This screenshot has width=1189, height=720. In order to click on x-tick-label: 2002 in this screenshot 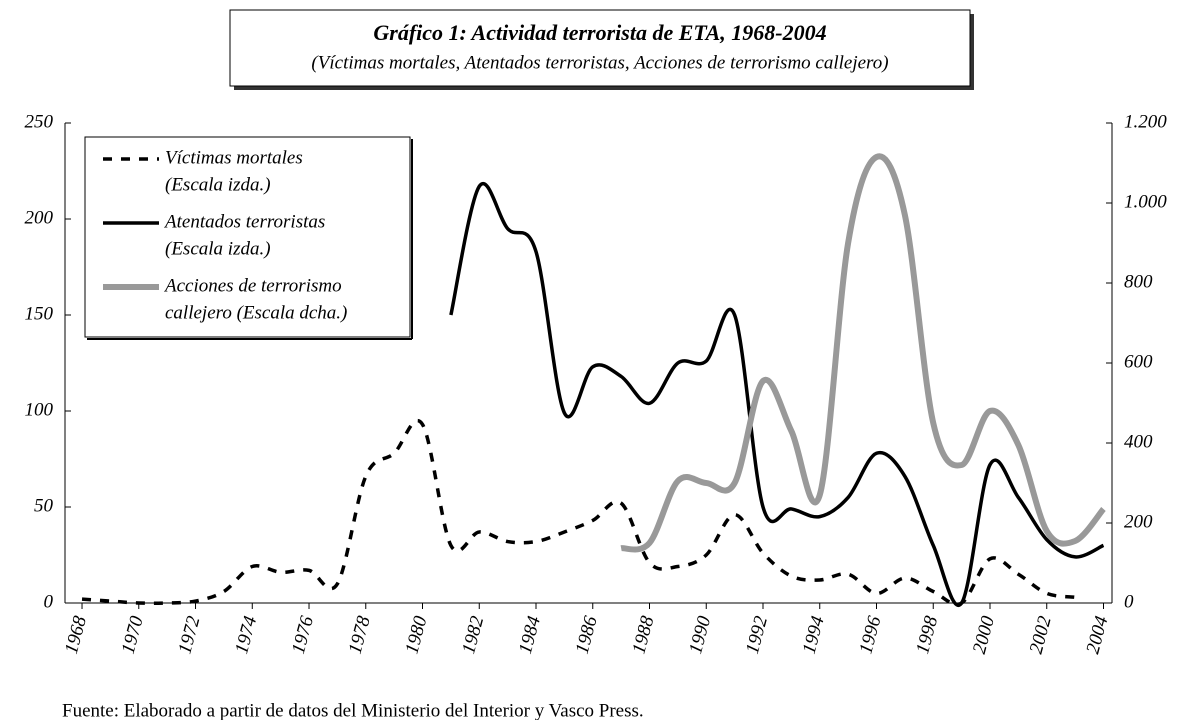, I will do `click(1041, 635)`.